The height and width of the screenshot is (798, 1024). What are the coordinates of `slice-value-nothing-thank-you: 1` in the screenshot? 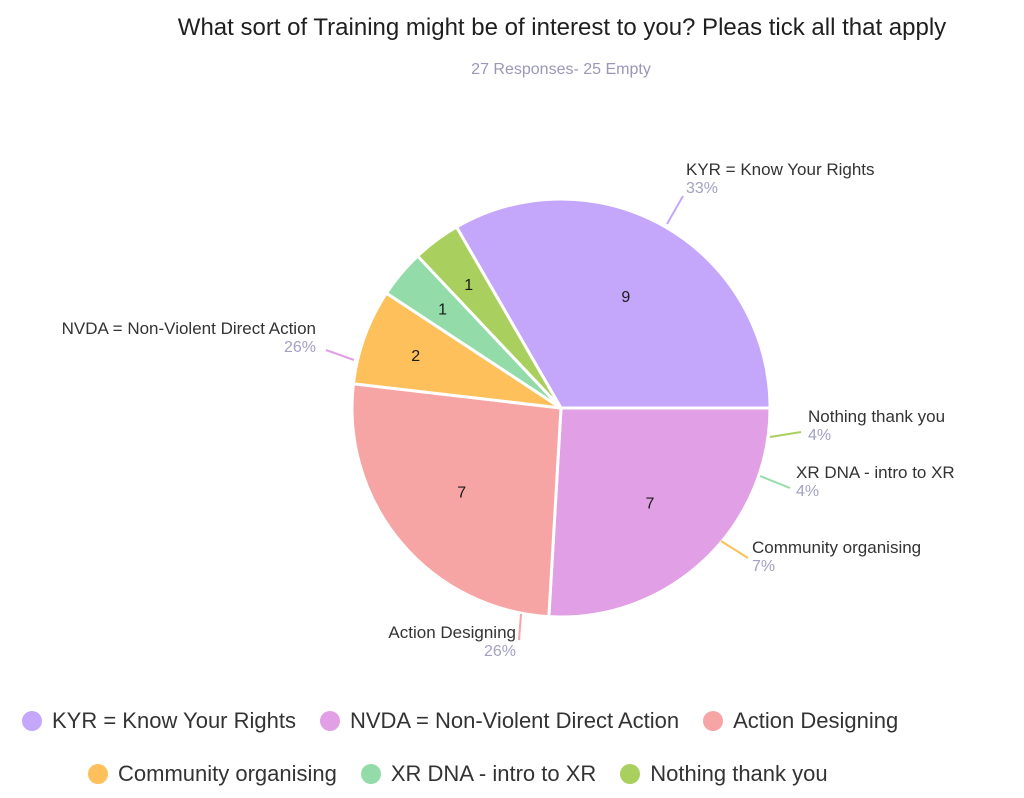 It's located at (468, 285).